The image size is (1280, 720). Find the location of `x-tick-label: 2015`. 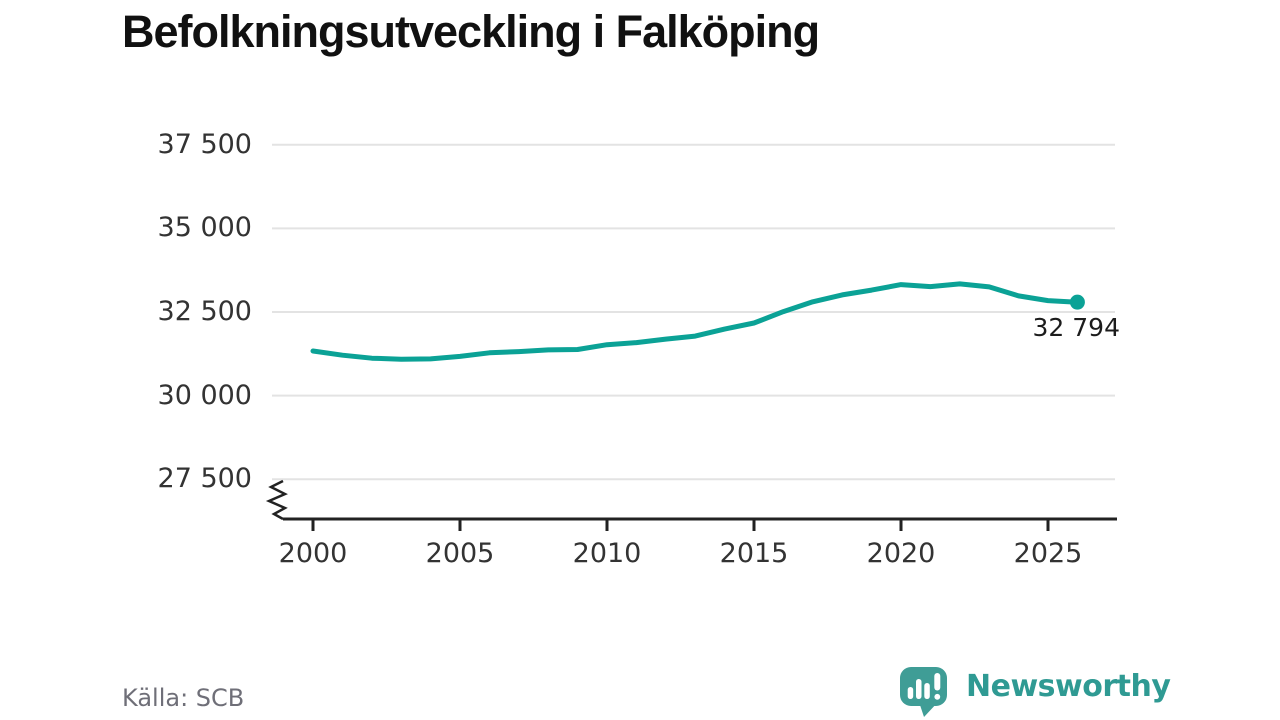

x-tick-label: 2015 is located at coordinates (754, 553).